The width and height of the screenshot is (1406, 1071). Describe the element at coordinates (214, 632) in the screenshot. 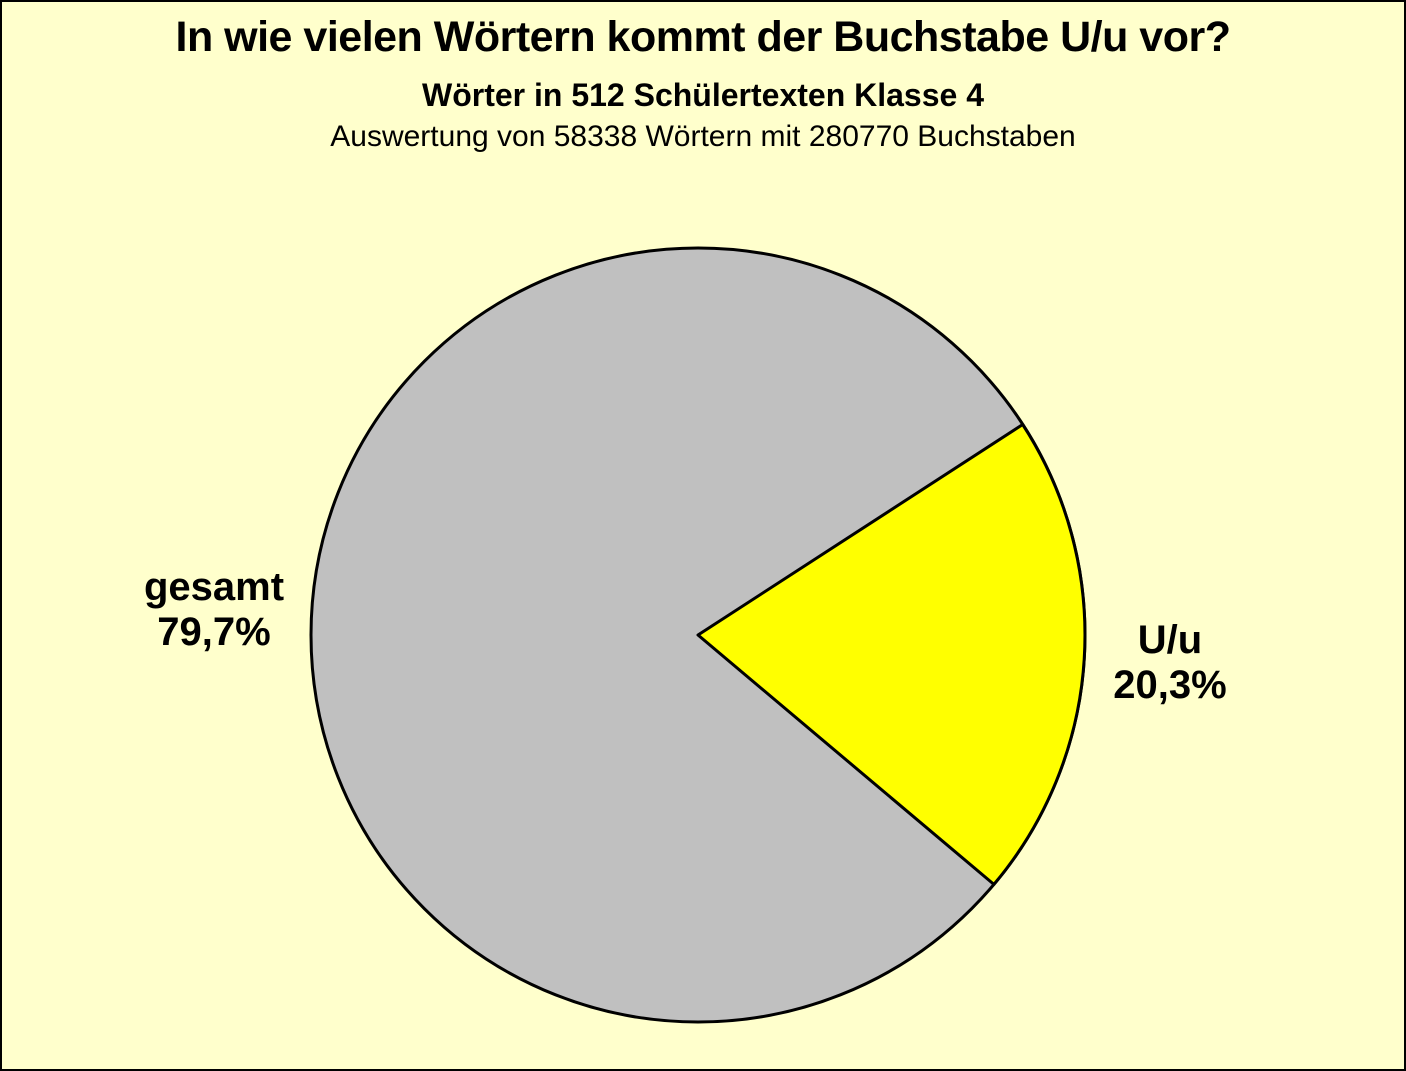

I see `label-gesamt-value: 79,7%` at that location.